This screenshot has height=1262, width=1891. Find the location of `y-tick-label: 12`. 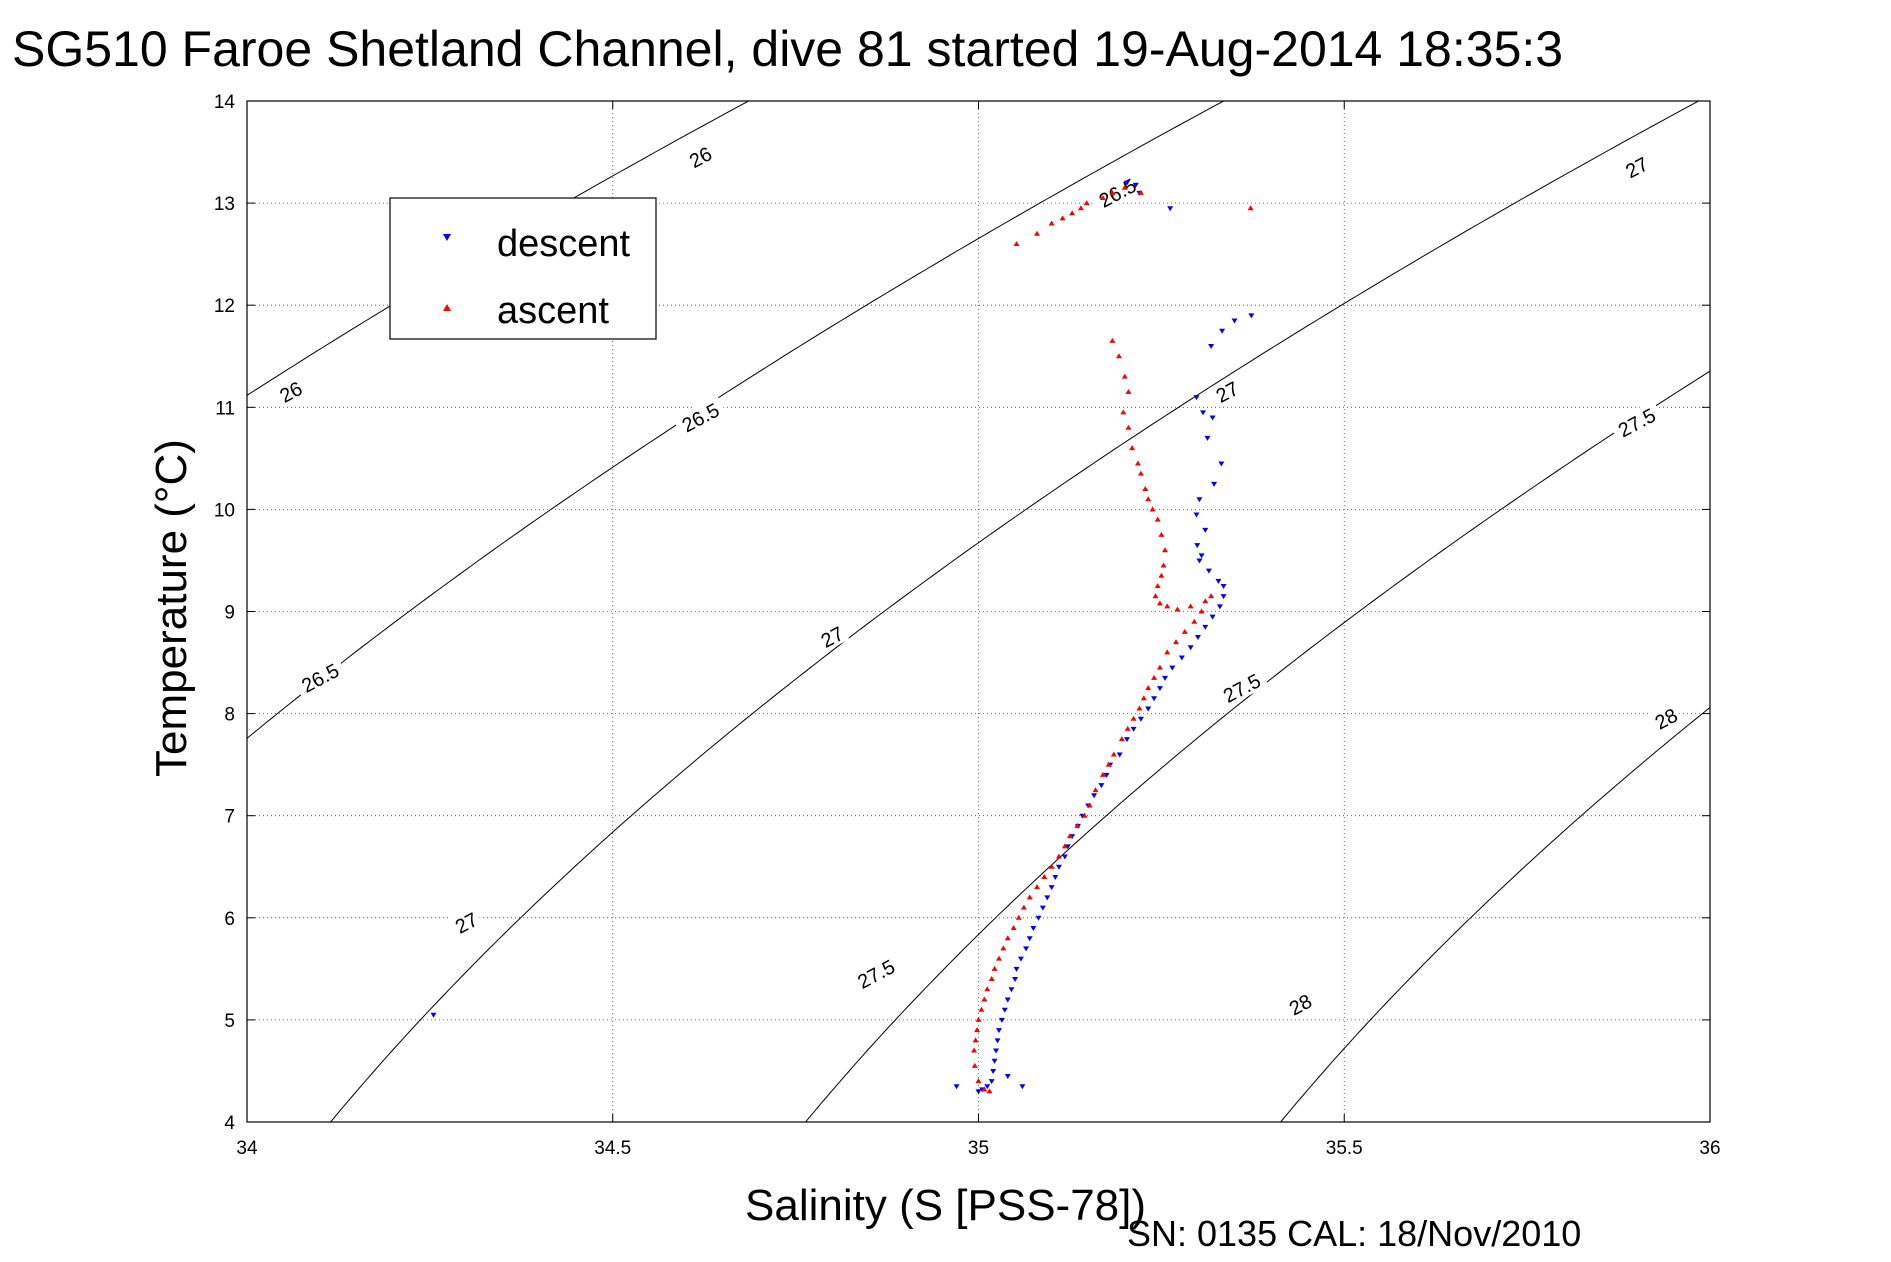

y-tick-label: 12 is located at coordinates (224, 306).